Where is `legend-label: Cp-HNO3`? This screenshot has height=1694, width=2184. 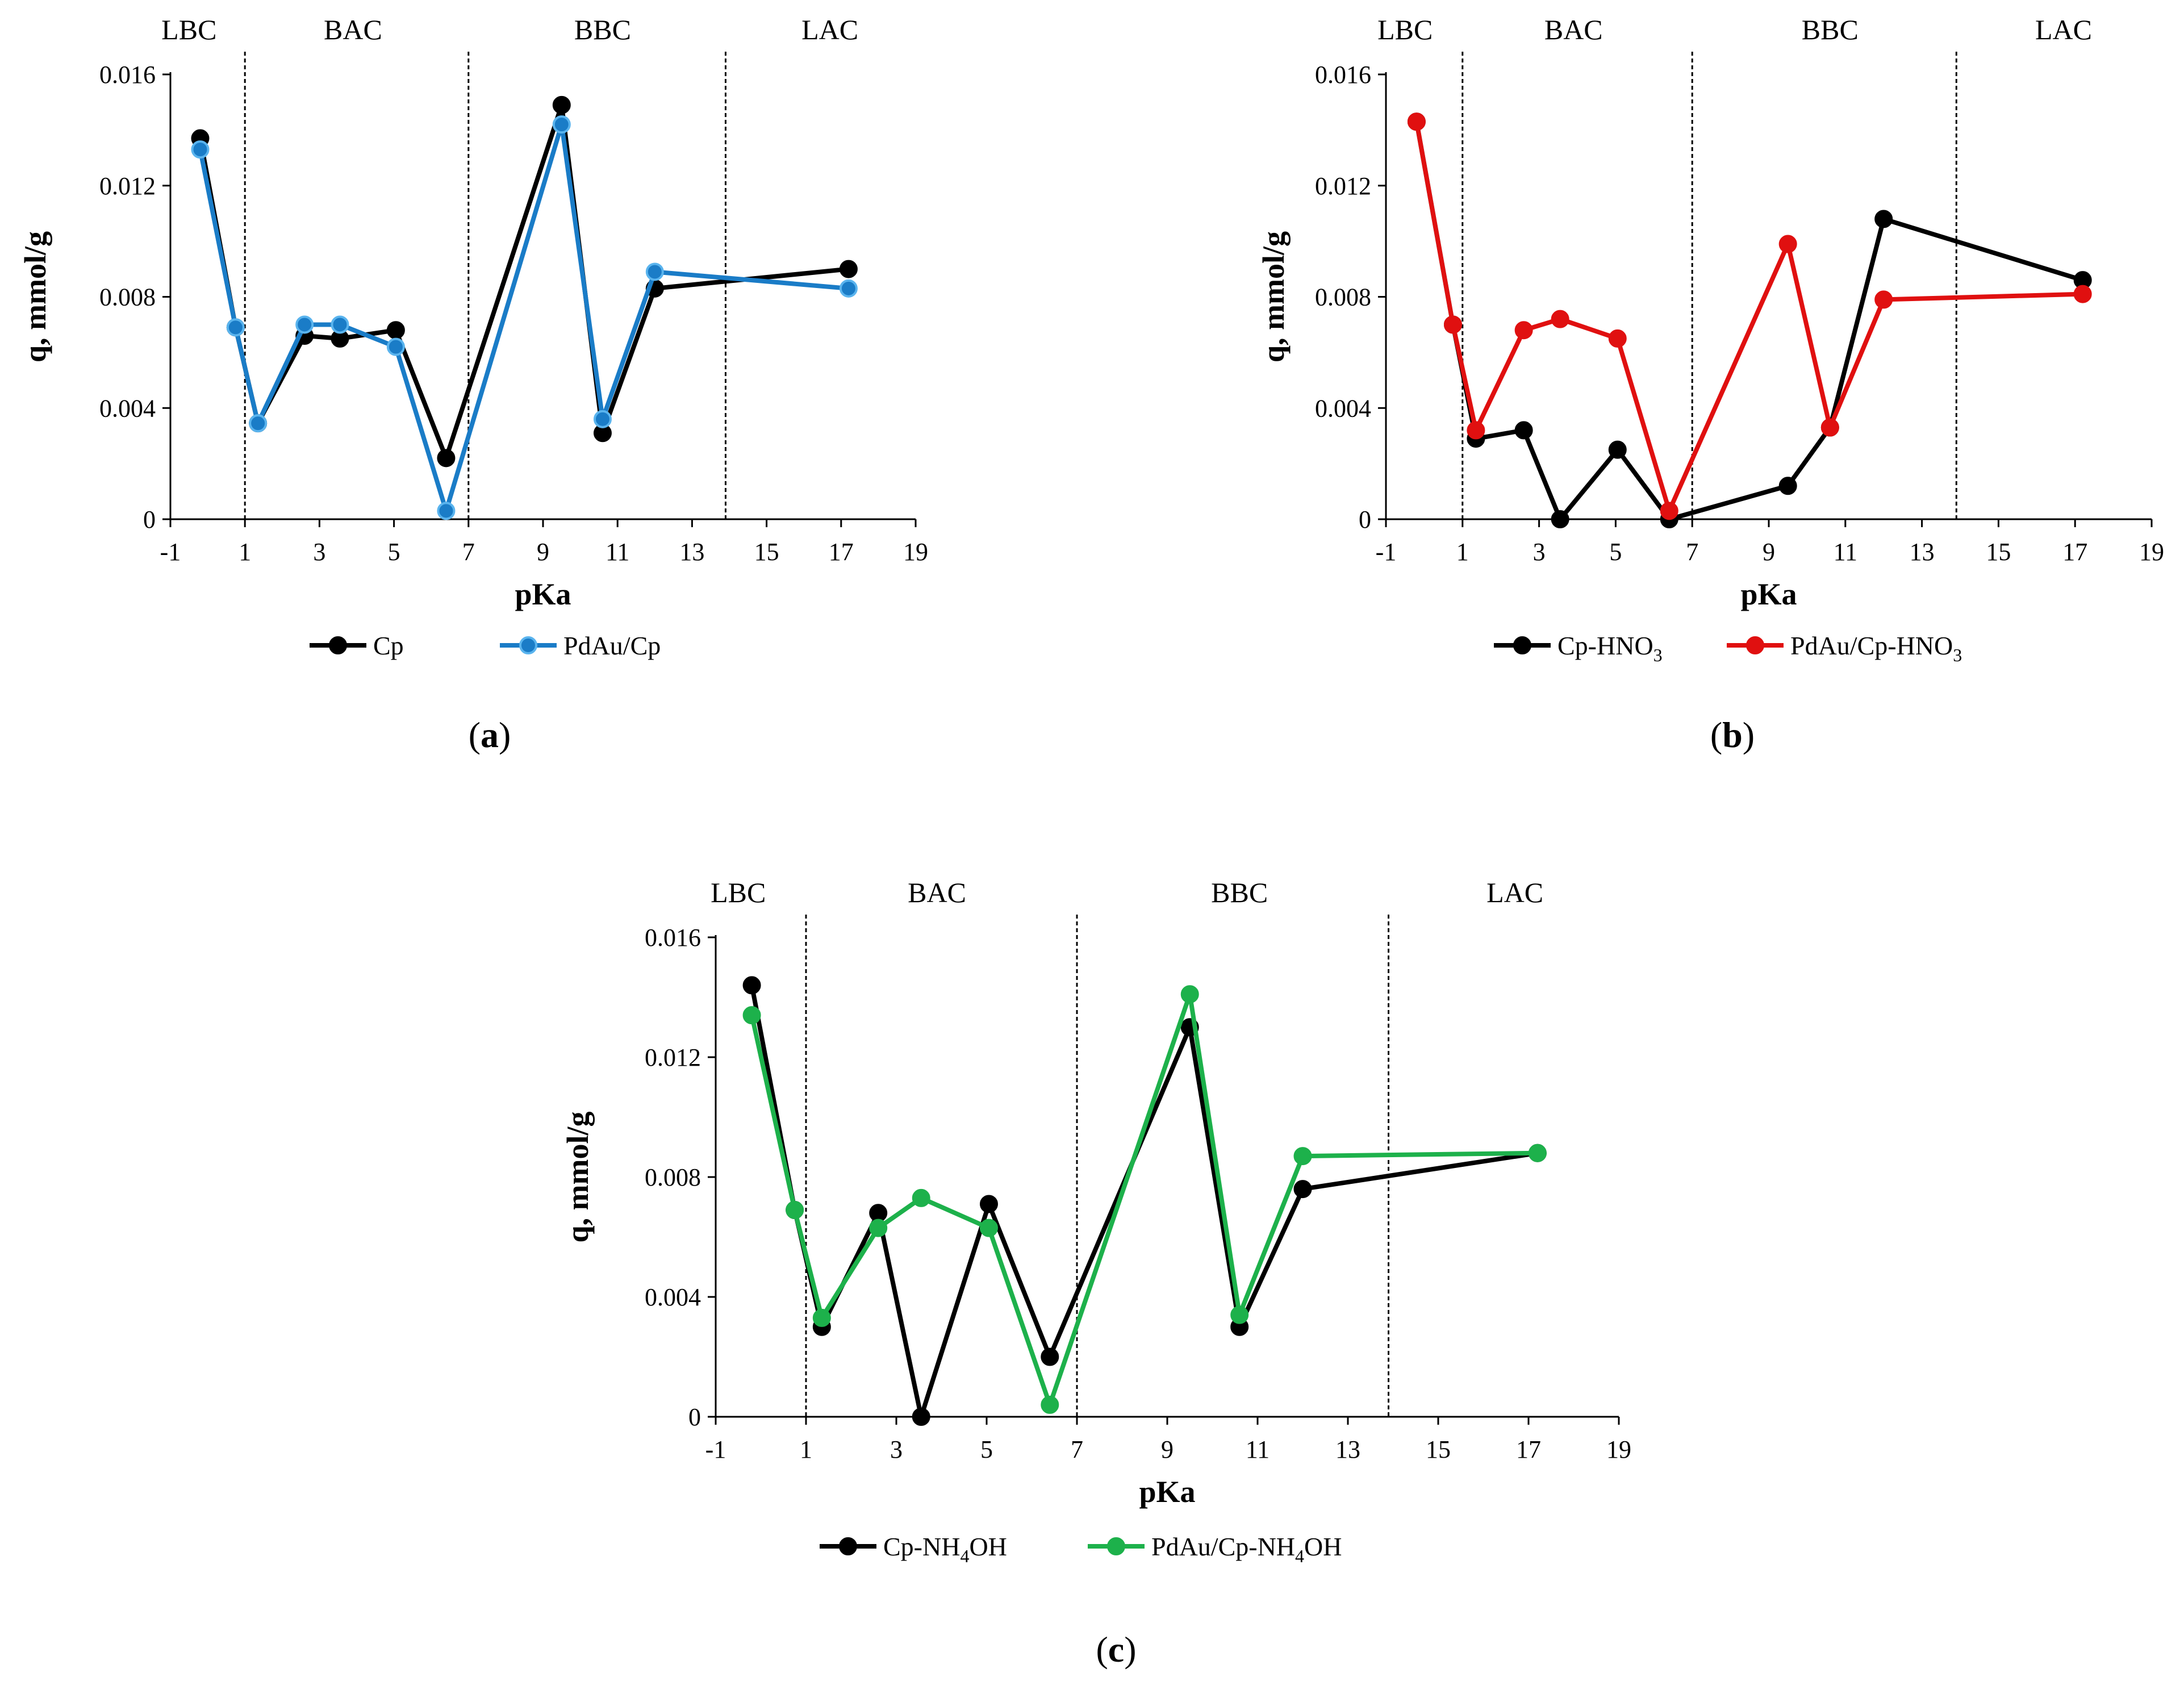
legend-label: Cp-HNO3 is located at coordinates (1610, 648).